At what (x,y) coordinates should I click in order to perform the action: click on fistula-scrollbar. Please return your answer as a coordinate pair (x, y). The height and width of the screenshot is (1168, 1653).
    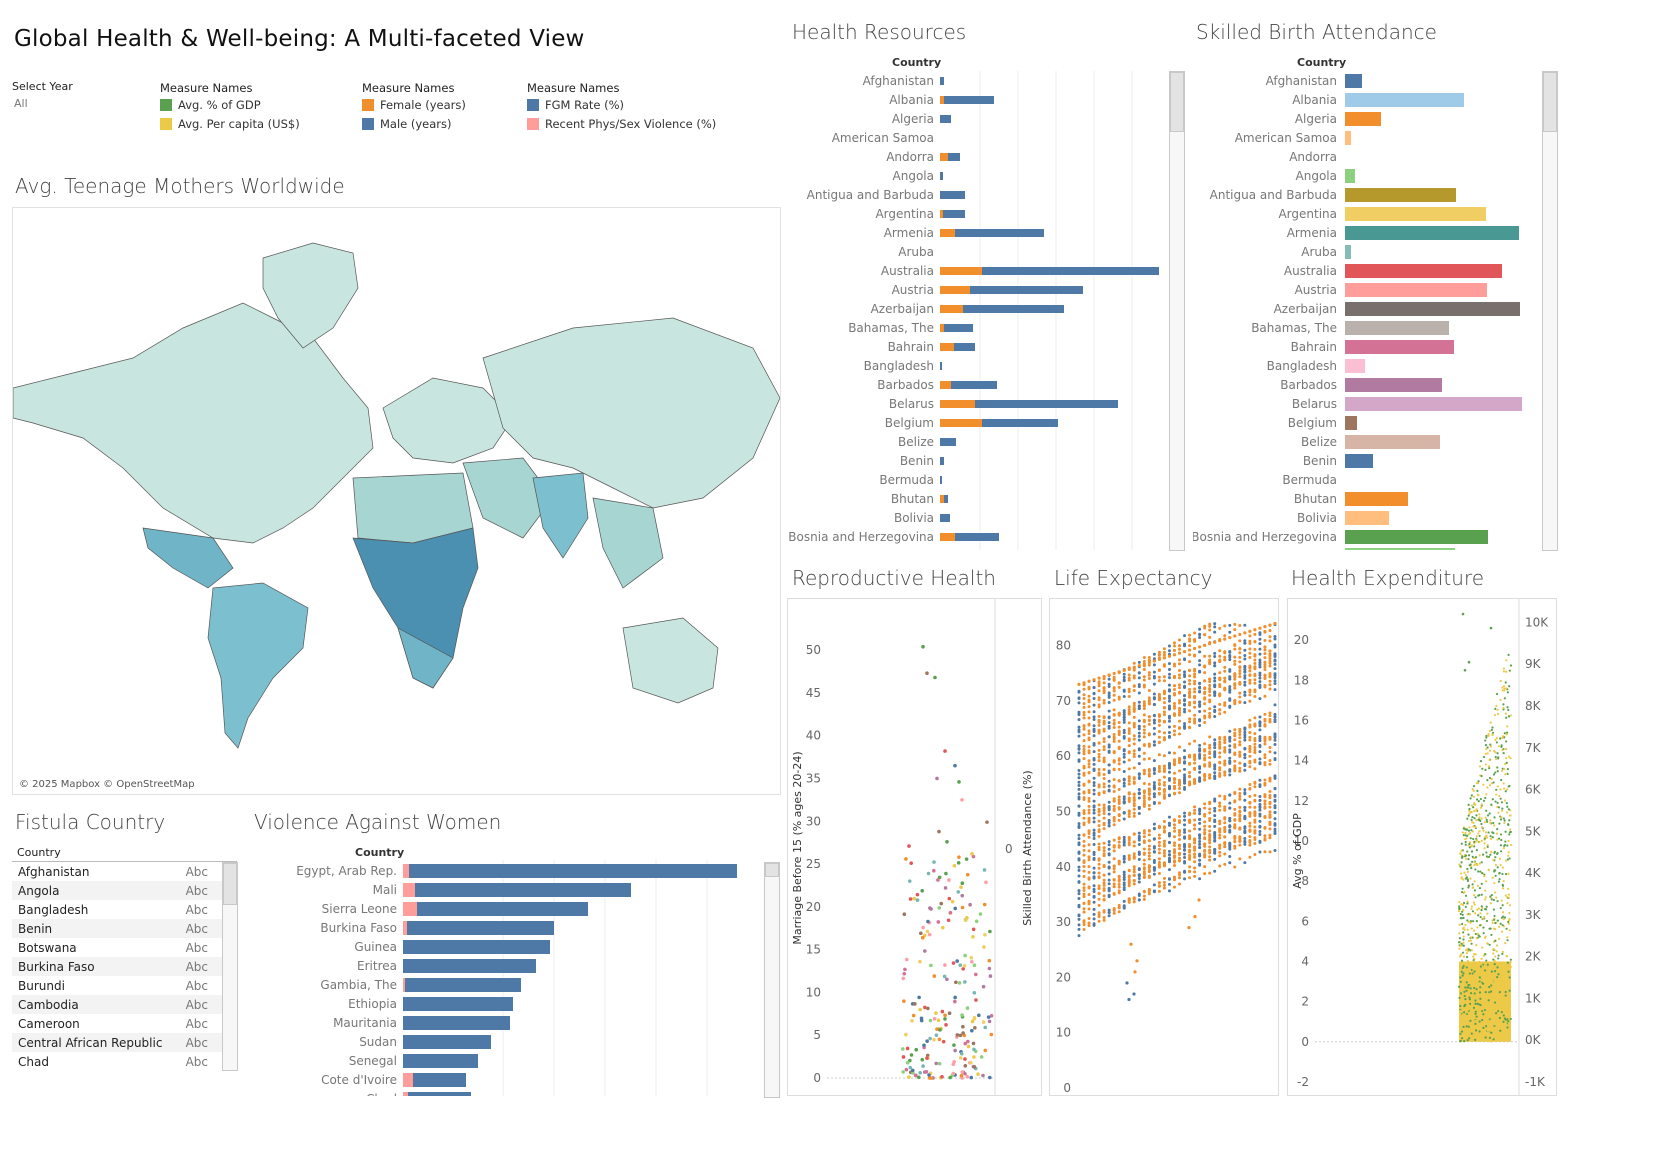
    Looking at the image, I should click on (230, 966).